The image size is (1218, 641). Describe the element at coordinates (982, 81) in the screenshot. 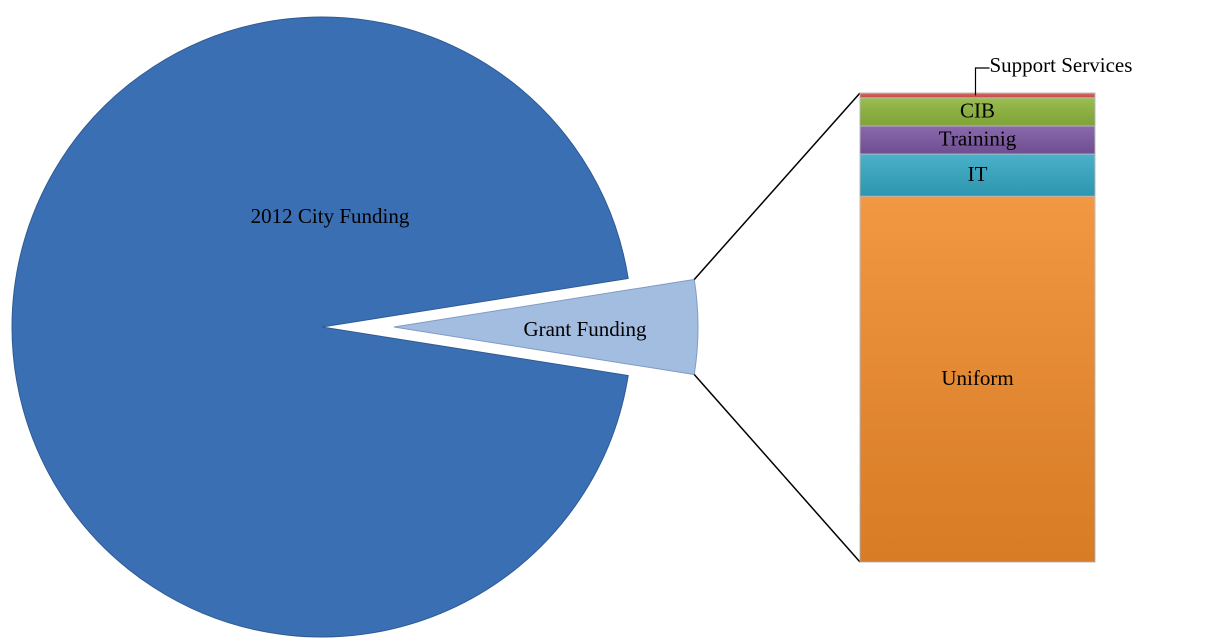

I see `leader-line` at that location.